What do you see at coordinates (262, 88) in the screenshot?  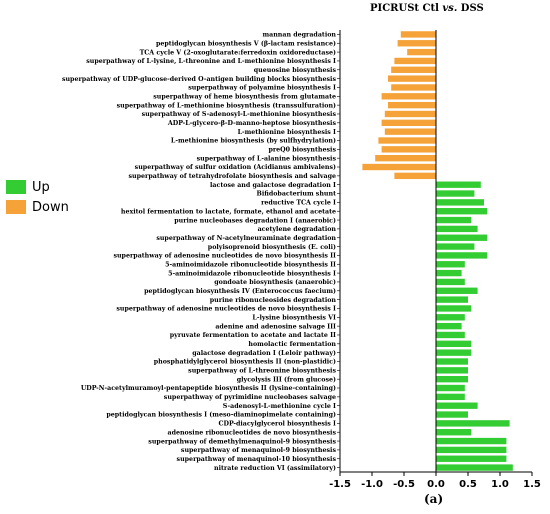 I see `category-label: superpathway of polyamine biosynthesis I` at bounding box center [262, 88].